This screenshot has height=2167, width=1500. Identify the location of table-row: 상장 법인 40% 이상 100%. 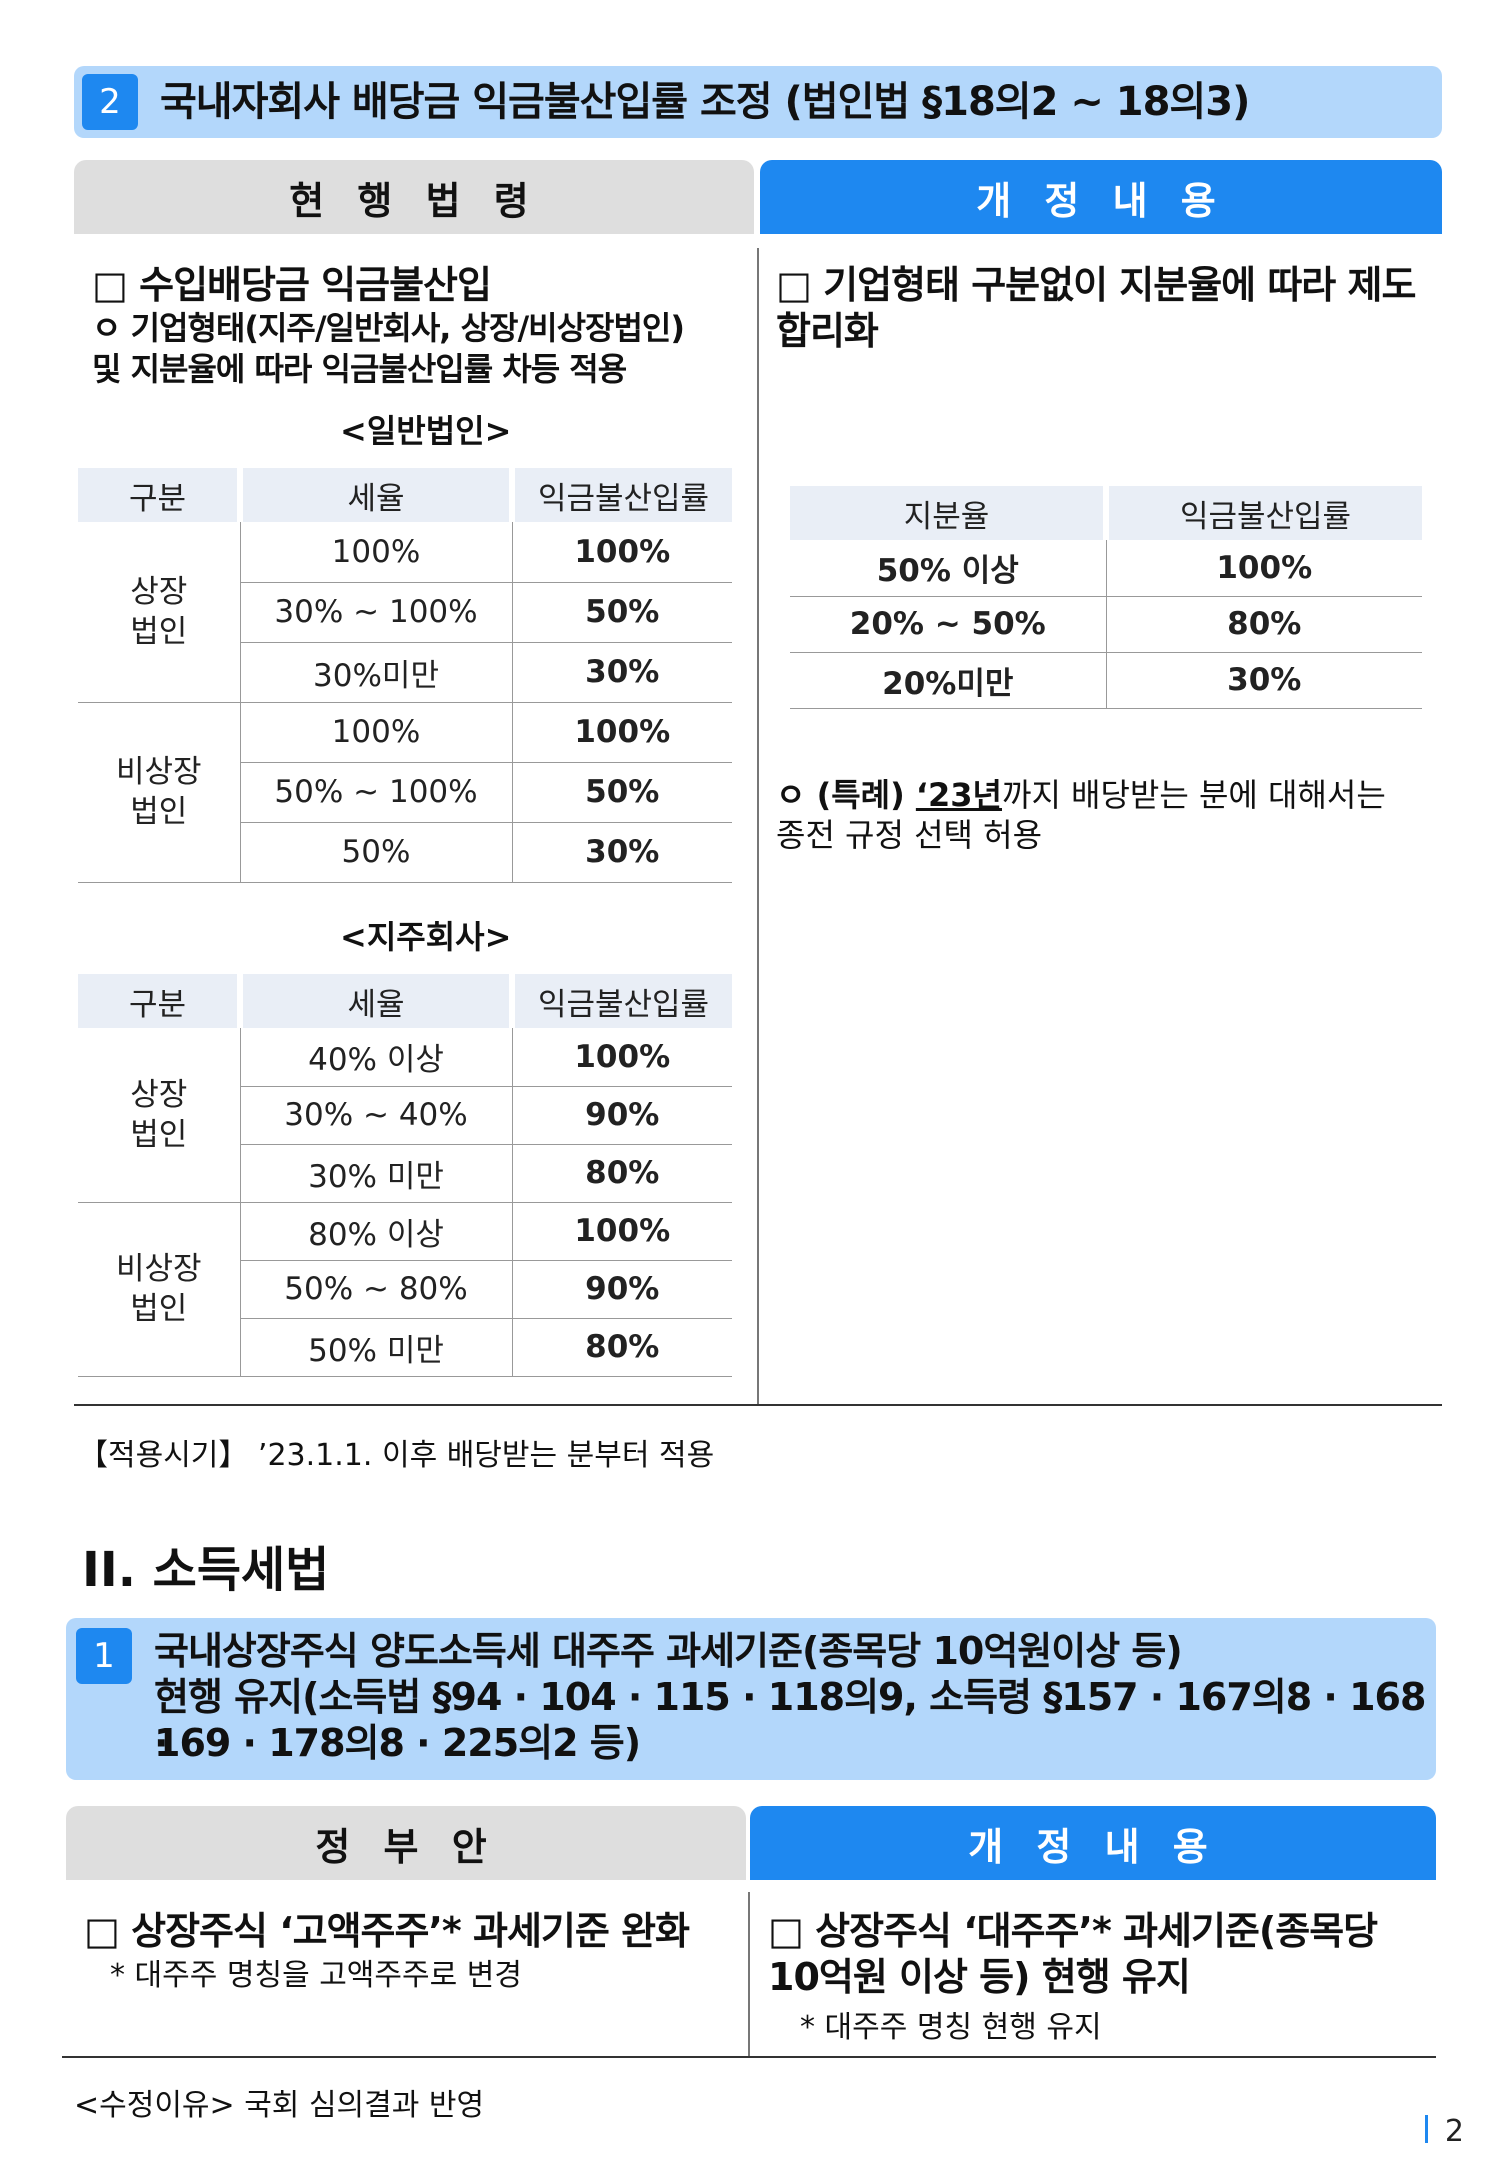
(405, 1115).